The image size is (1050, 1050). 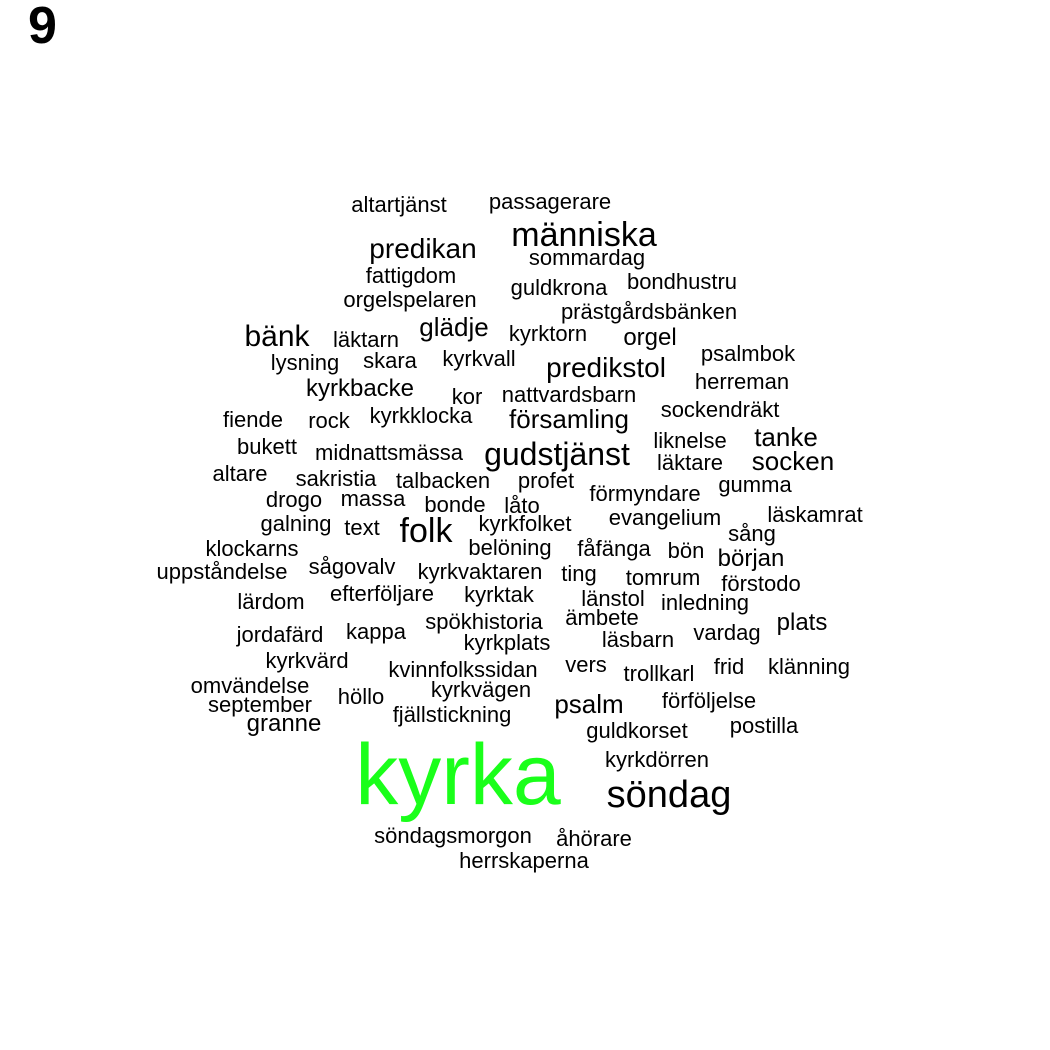 What do you see at coordinates (336, 478) in the screenshot?
I see `cloud-word: sakristia` at bounding box center [336, 478].